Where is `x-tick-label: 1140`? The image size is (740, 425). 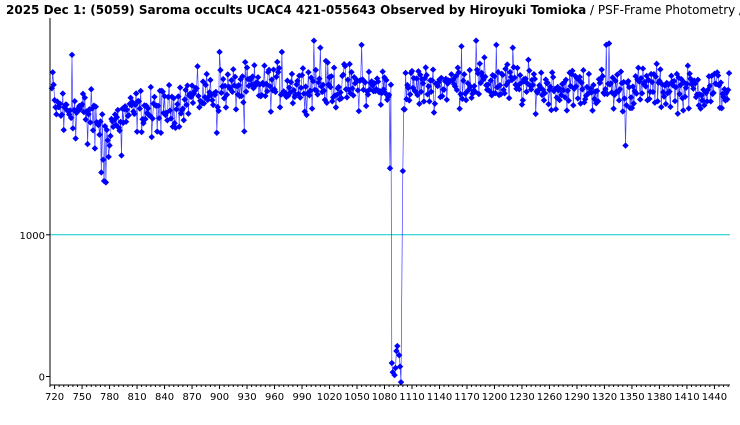 x-tick-label: 1140 is located at coordinates (439, 397).